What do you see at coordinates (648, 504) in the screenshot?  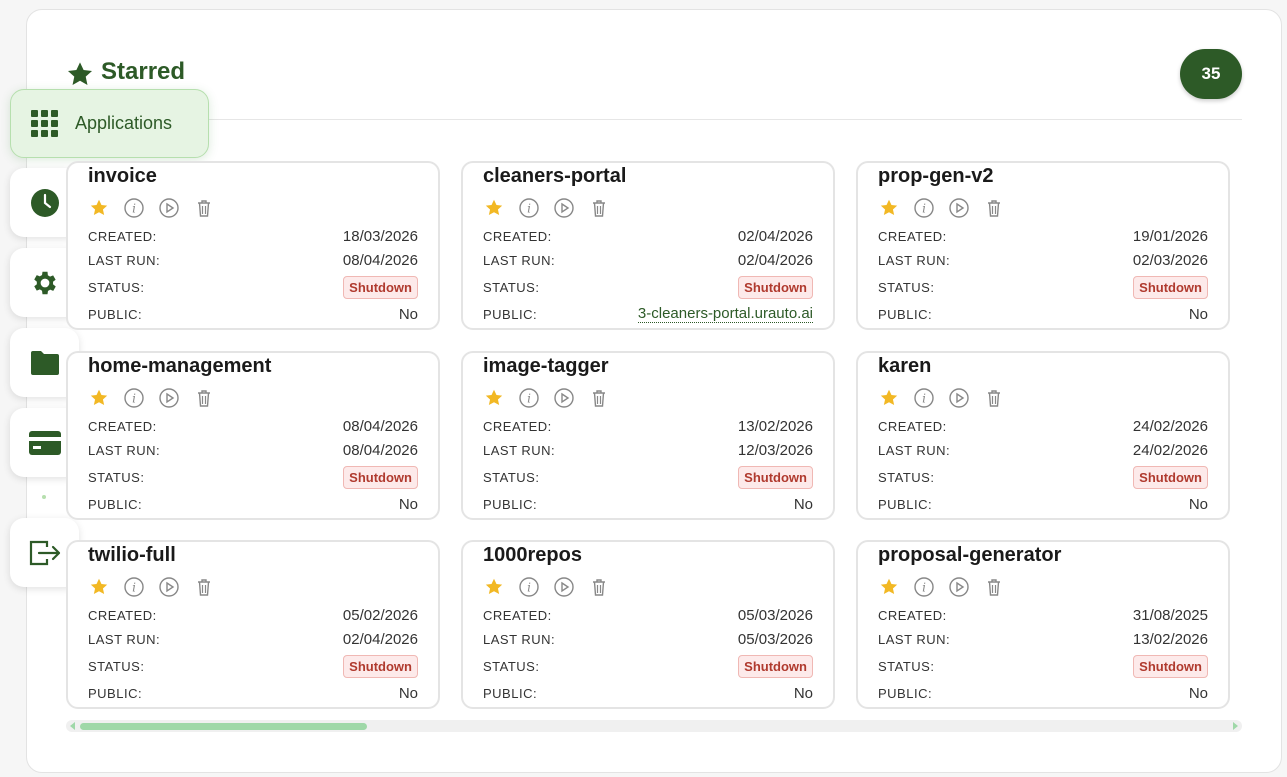 I see `public-row: PUBLIC: No` at bounding box center [648, 504].